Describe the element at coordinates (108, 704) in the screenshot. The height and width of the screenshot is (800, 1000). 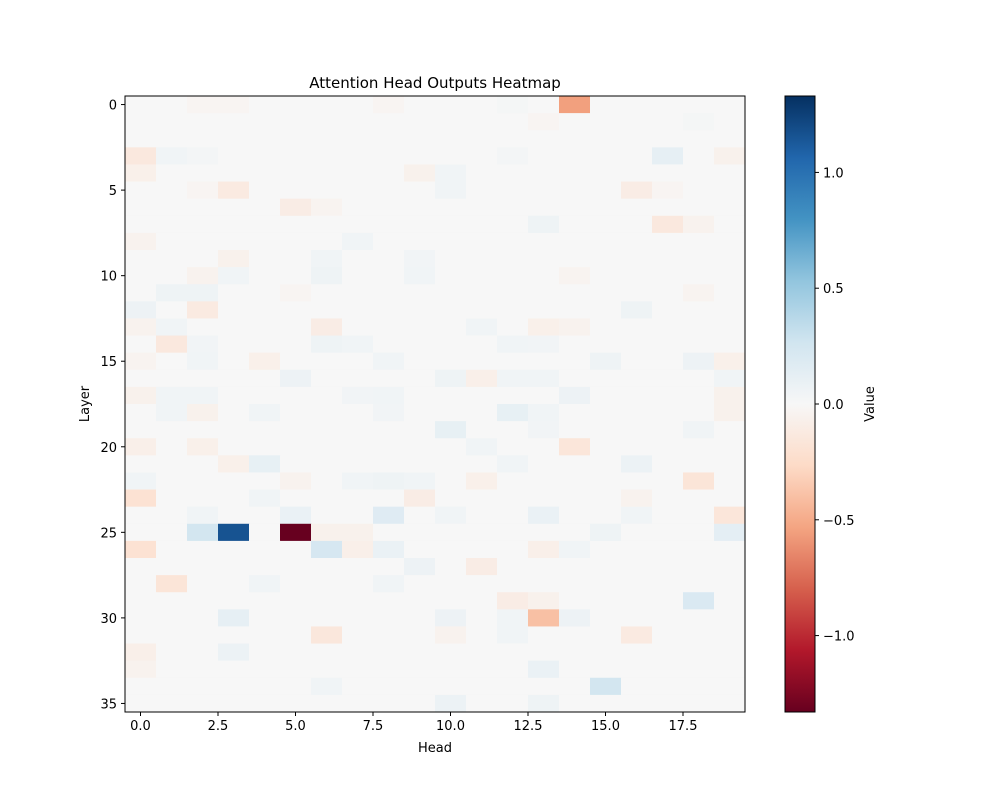
I see `y-tick-label: 35` at that location.